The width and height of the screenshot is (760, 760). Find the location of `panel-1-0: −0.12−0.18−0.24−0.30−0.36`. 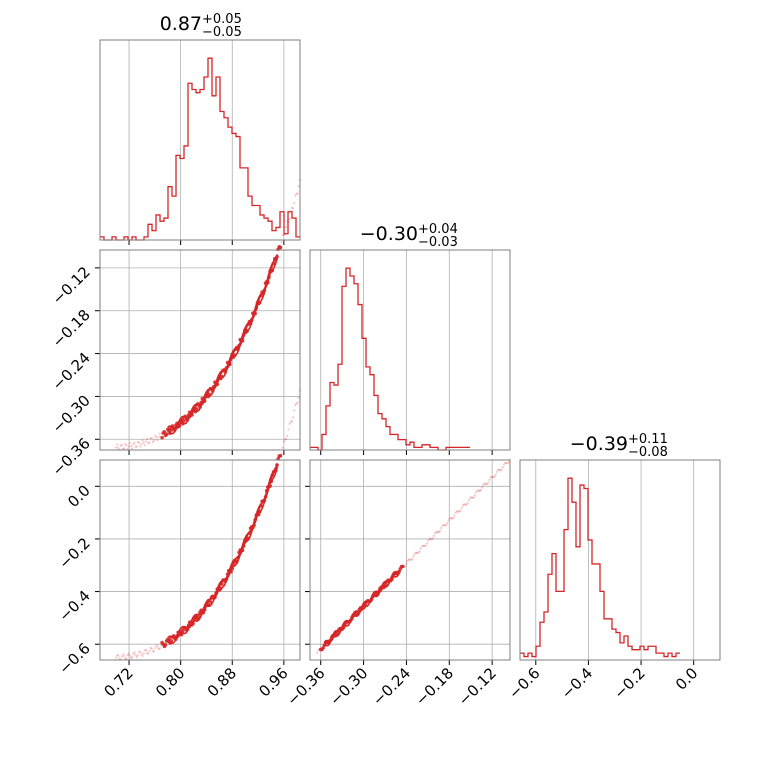

panel-1-0: −0.12−0.18−0.24−0.30−0.36 is located at coordinates (175, 329).